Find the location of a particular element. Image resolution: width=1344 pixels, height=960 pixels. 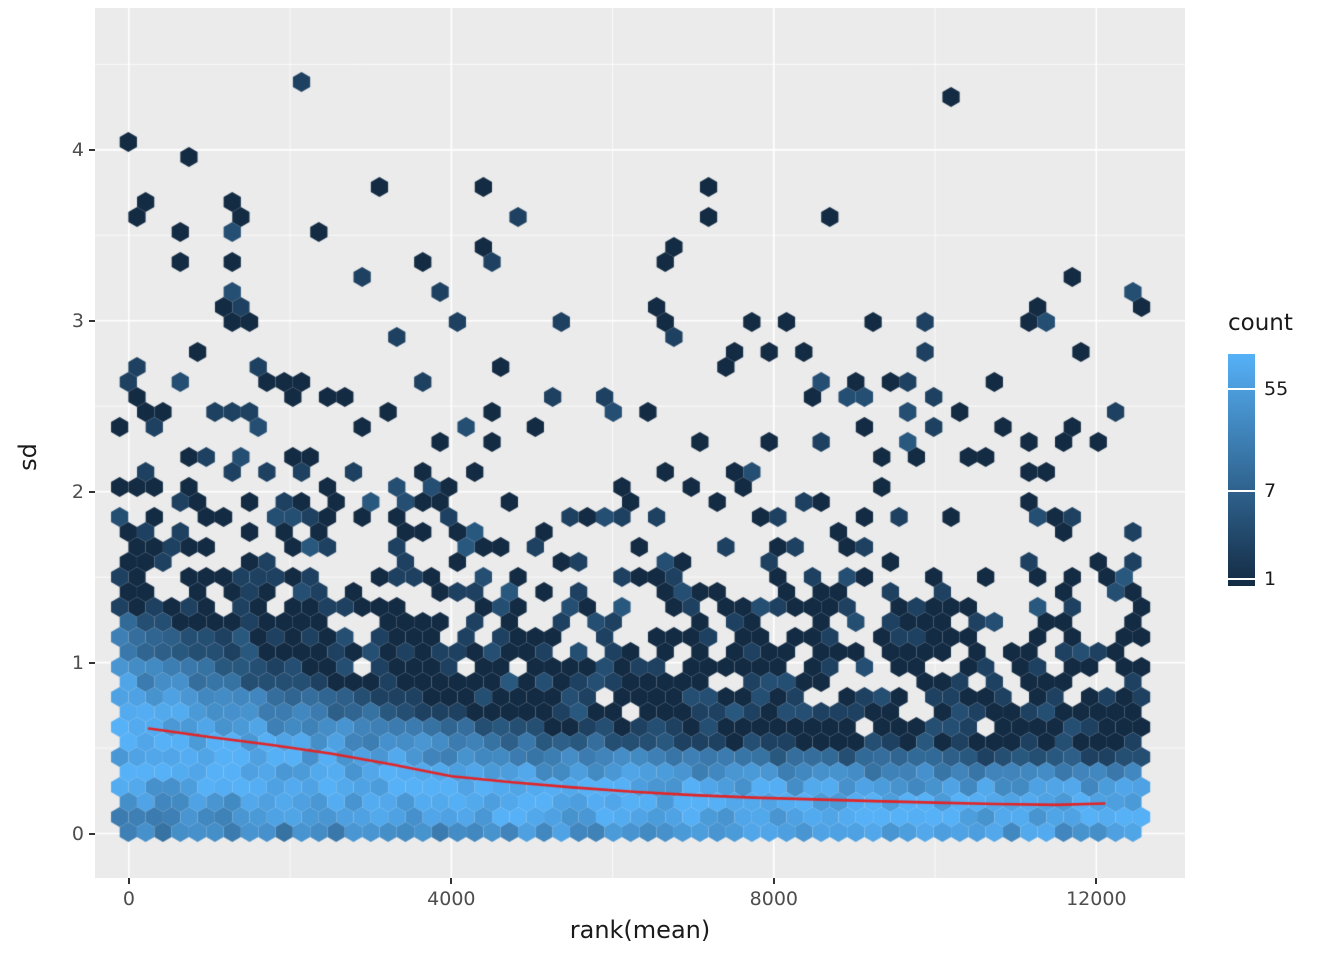

y-axis-title: sd is located at coordinates (27, 457).